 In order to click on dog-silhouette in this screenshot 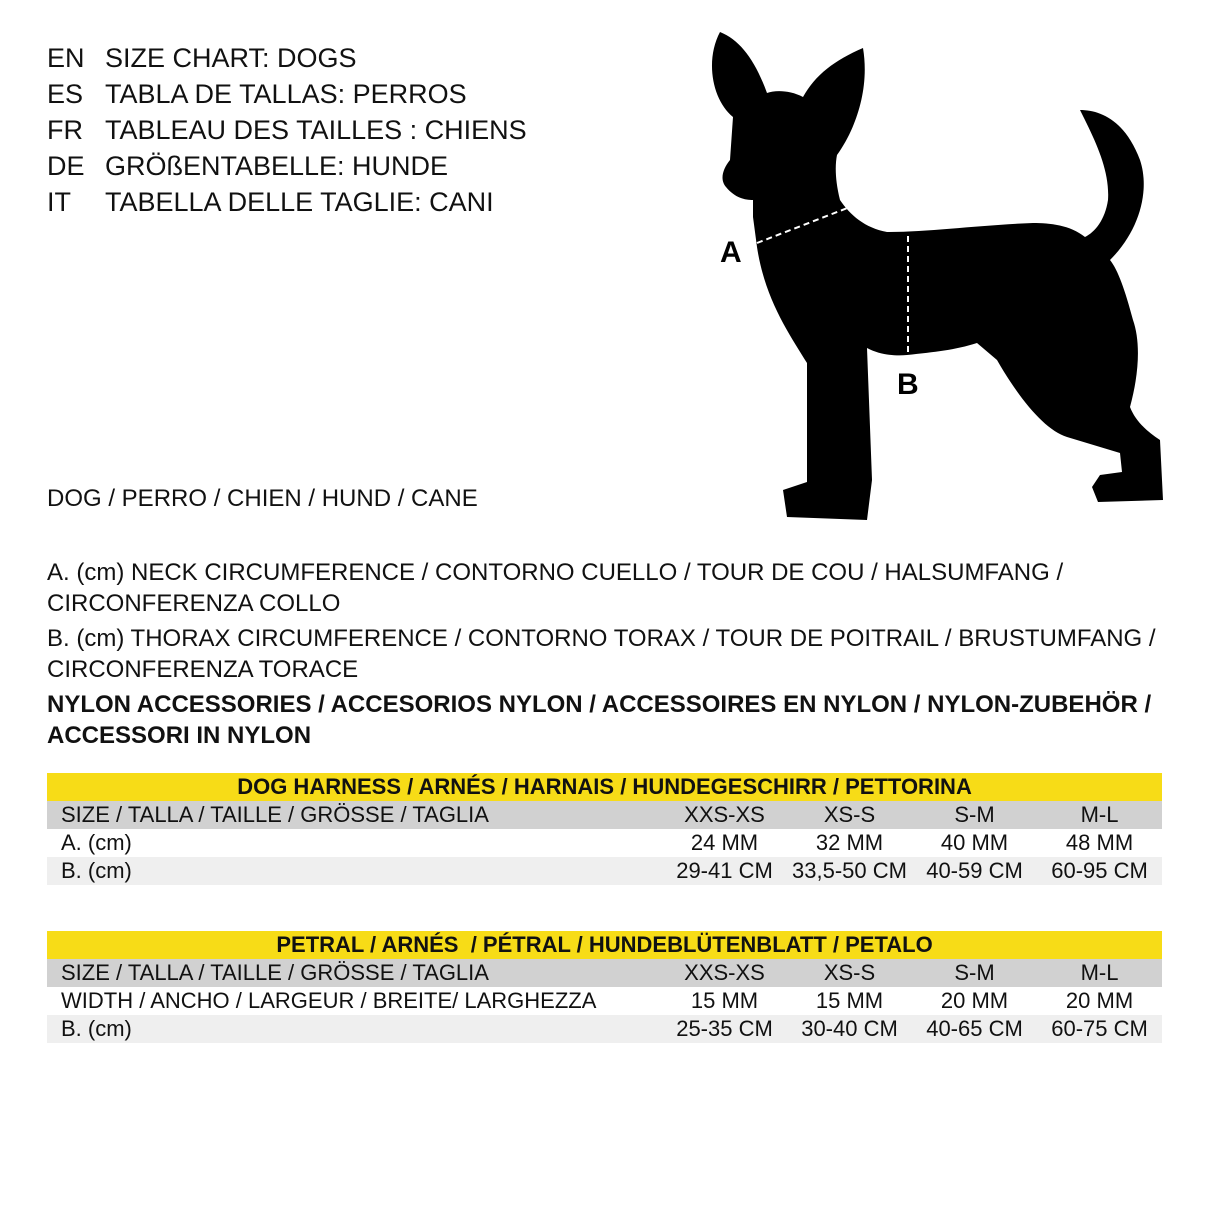, I will do `click(937, 276)`.